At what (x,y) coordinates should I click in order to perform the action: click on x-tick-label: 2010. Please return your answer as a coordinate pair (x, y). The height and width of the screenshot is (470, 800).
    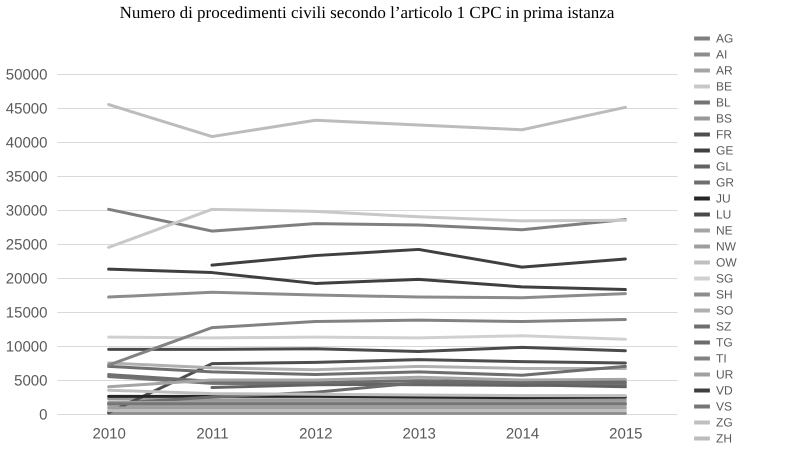
    Looking at the image, I should click on (109, 434).